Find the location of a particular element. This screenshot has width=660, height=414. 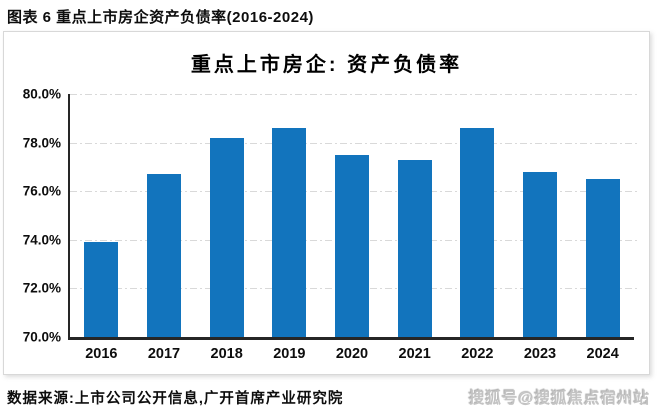

y-tick-label: 70.0% is located at coordinates (41, 337).